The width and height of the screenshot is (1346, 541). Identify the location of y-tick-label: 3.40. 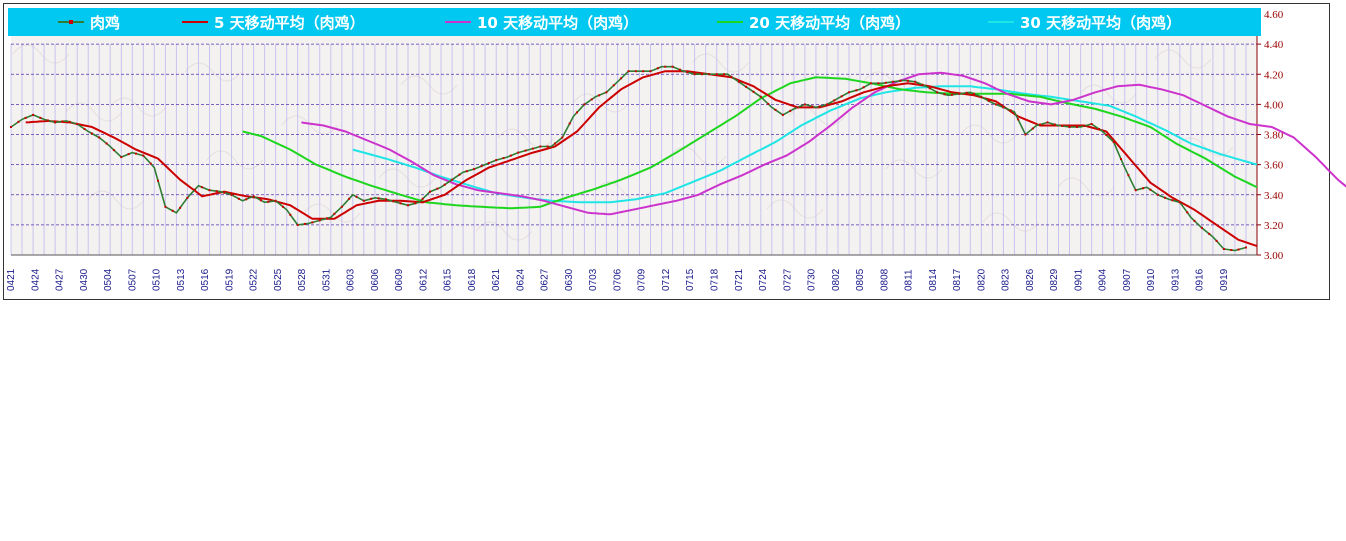
(1274, 196).